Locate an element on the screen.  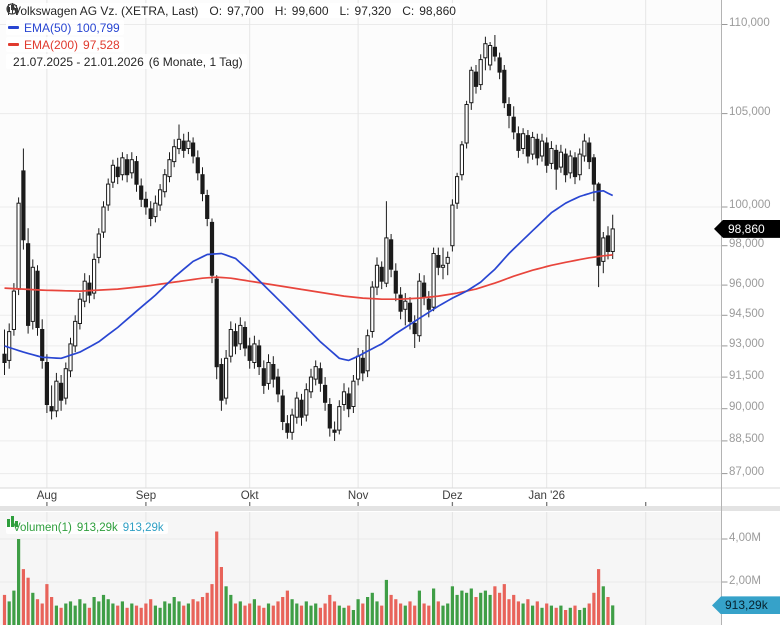
volume-legend-row: Volumen(1) 913,29k 913,29k is located at coordinates (87, 524).